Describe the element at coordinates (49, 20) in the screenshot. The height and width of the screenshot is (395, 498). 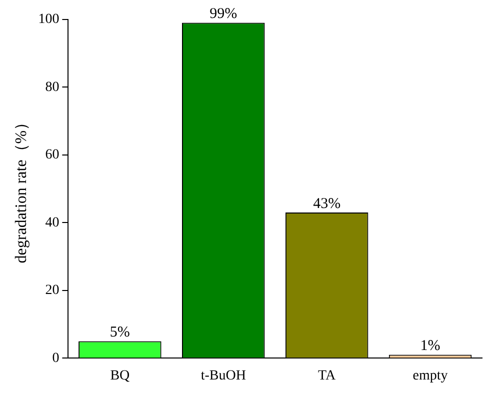
I see `y-tick-label: 100` at that location.